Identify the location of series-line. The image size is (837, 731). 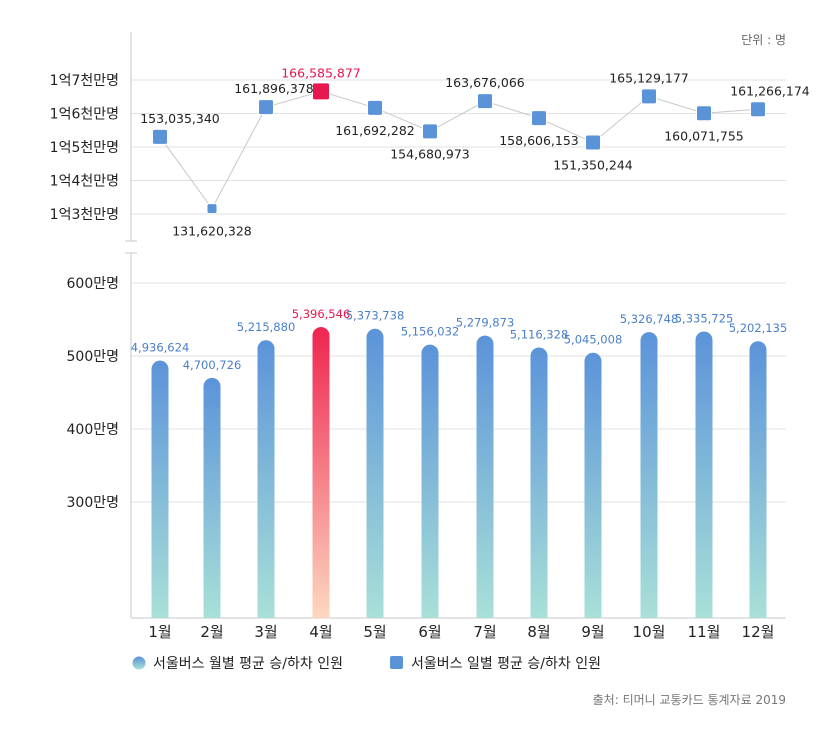
(459, 150).